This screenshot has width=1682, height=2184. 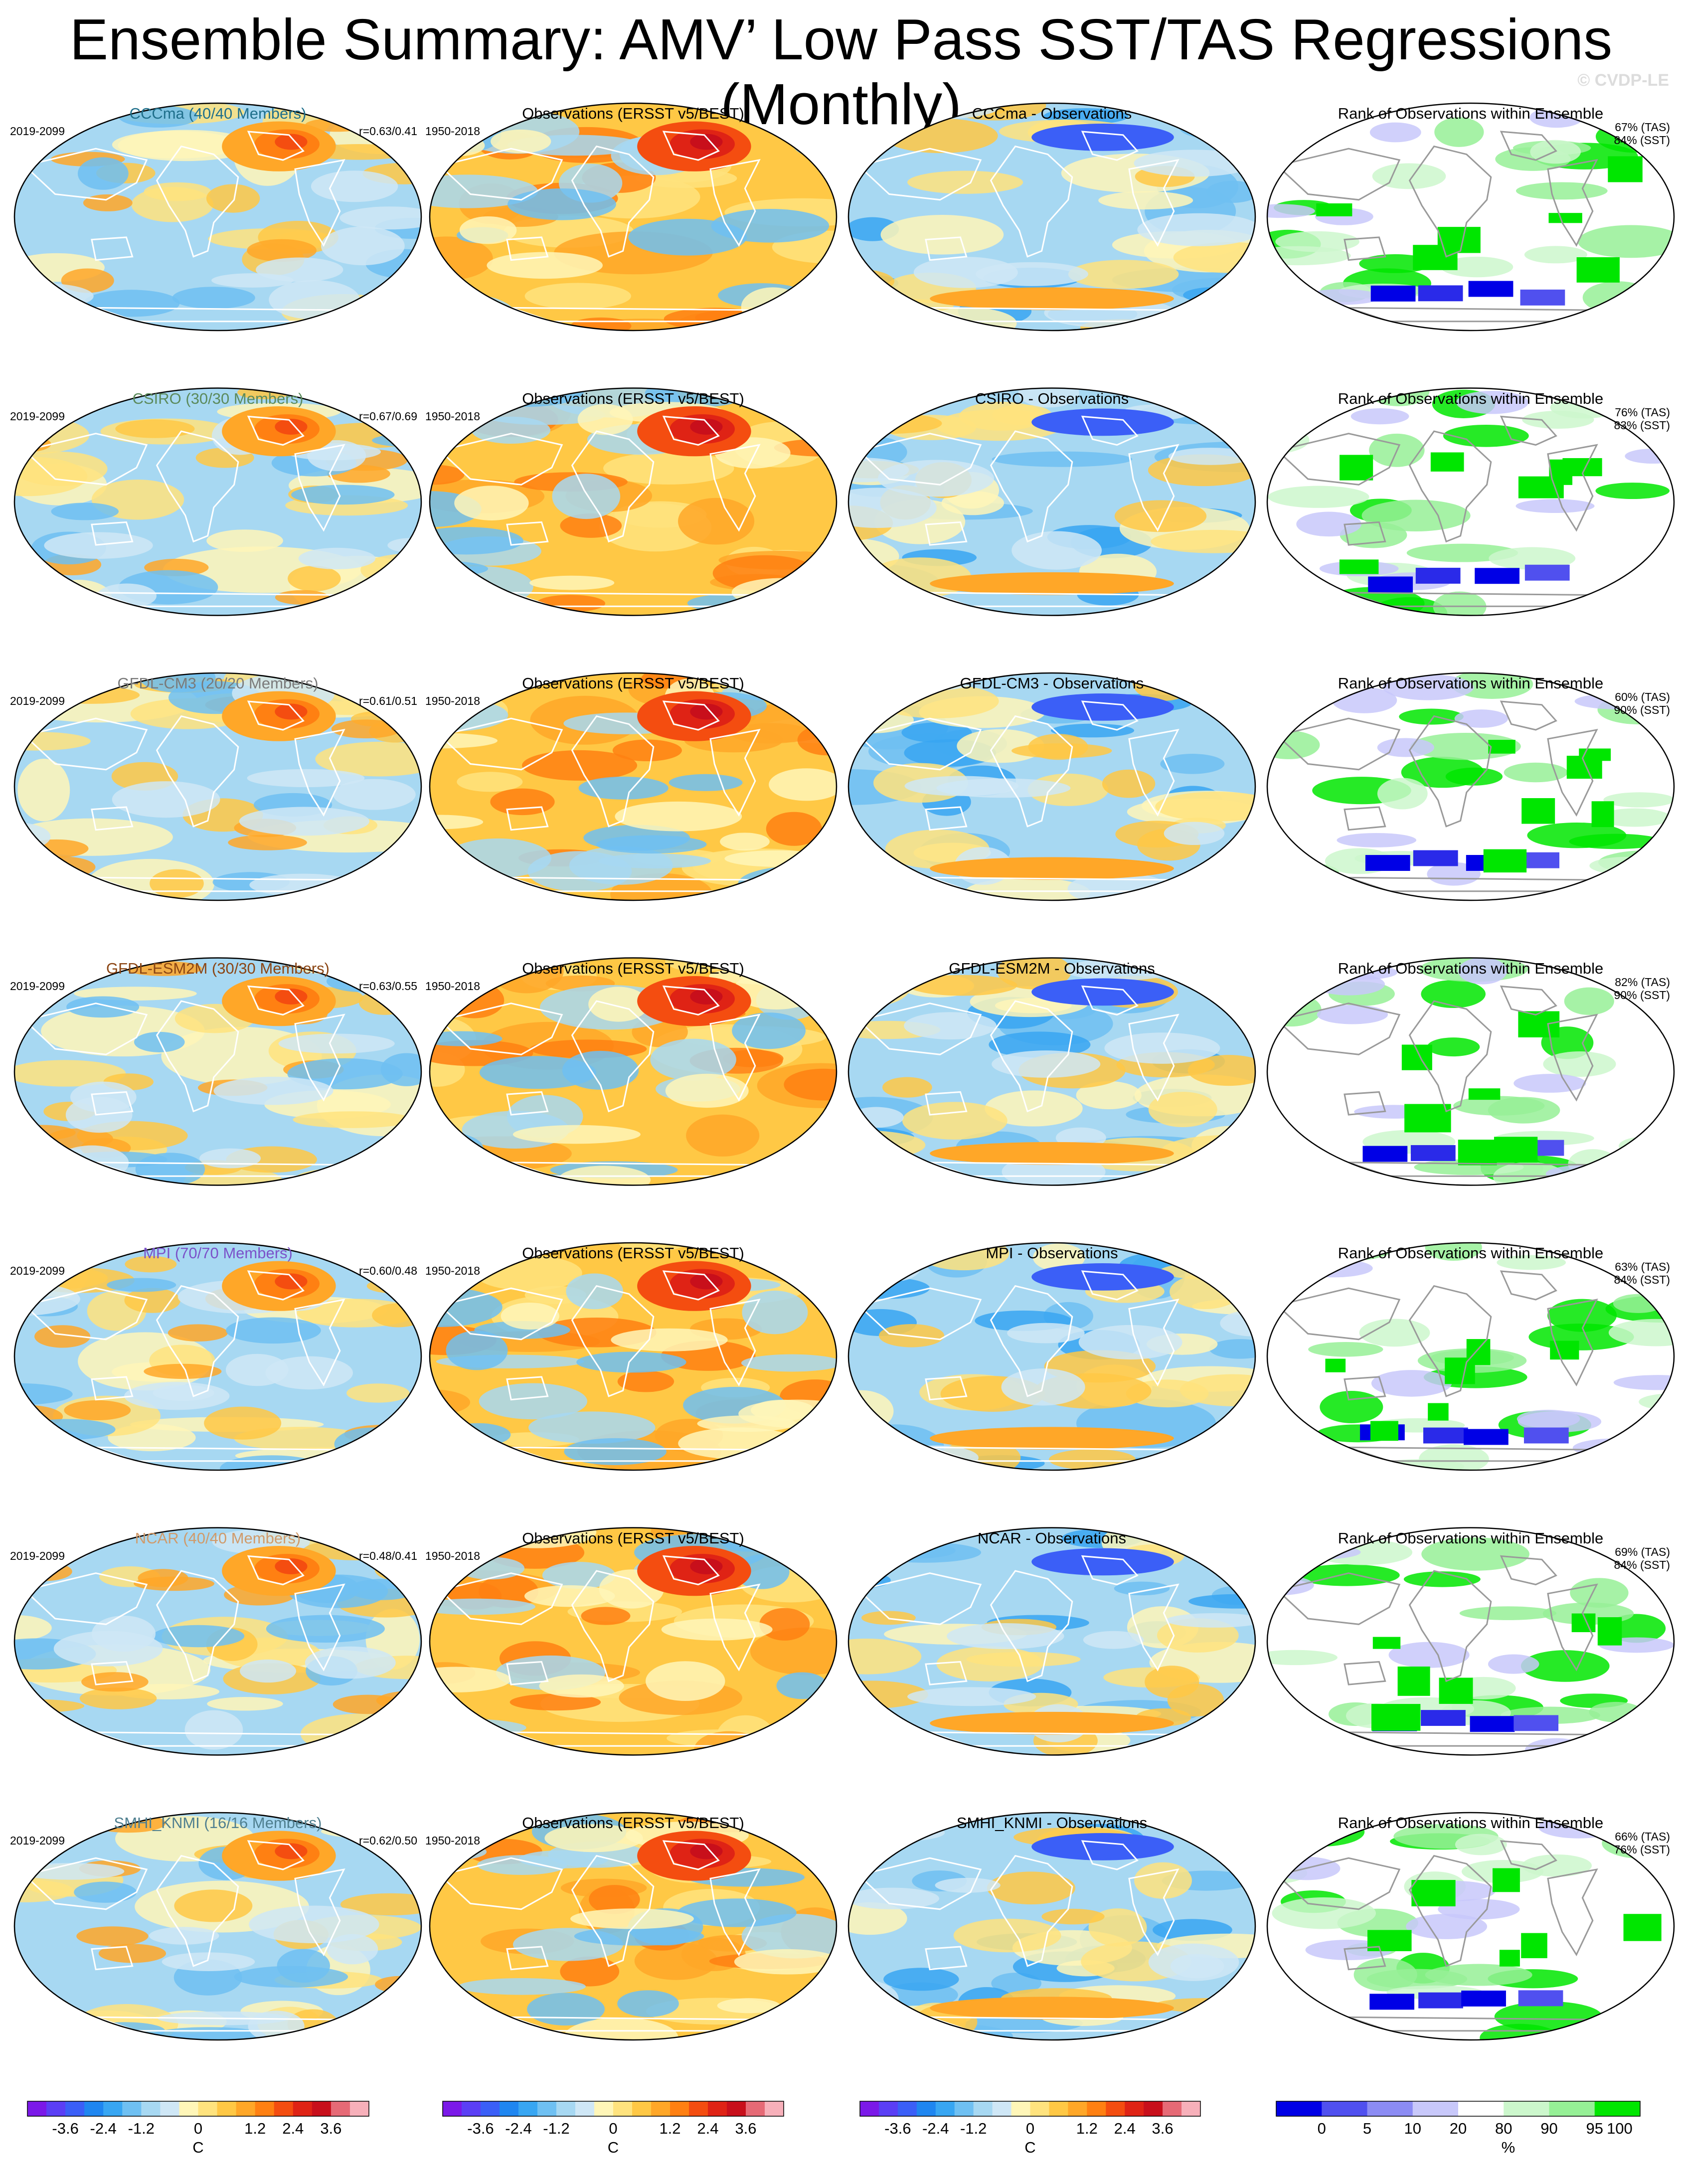 What do you see at coordinates (453, 986) in the screenshot?
I see `obs-period-label: 1950-2018` at bounding box center [453, 986].